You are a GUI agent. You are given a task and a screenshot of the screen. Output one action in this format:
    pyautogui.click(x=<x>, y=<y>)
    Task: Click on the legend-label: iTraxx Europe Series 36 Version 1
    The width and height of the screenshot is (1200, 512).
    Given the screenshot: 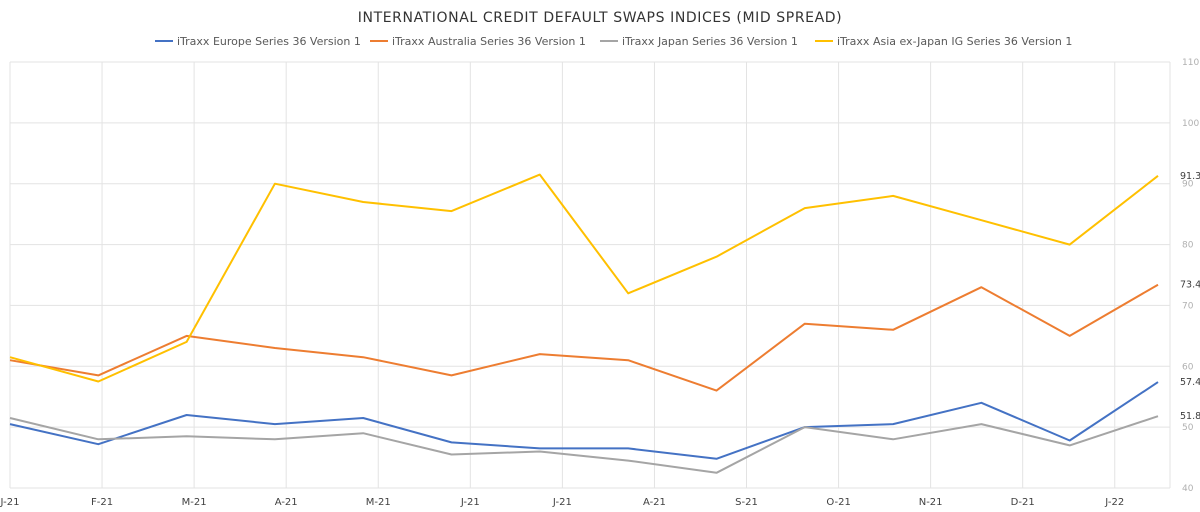 What is the action you would take?
    pyautogui.click(x=269, y=41)
    